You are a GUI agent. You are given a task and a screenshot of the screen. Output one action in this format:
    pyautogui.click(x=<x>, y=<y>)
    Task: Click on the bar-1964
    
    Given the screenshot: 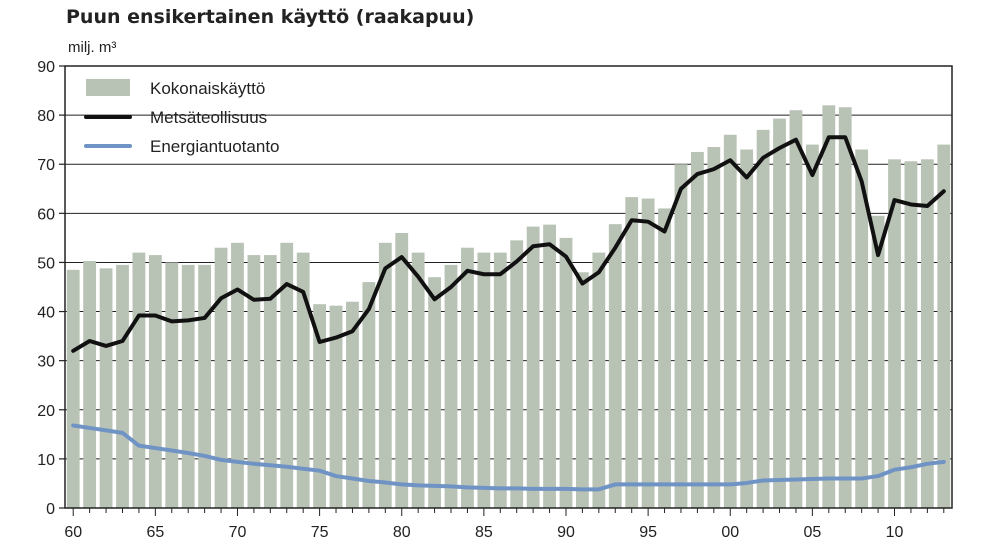 What is the action you would take?
    pyautogui.click(x=139, y=380)
    